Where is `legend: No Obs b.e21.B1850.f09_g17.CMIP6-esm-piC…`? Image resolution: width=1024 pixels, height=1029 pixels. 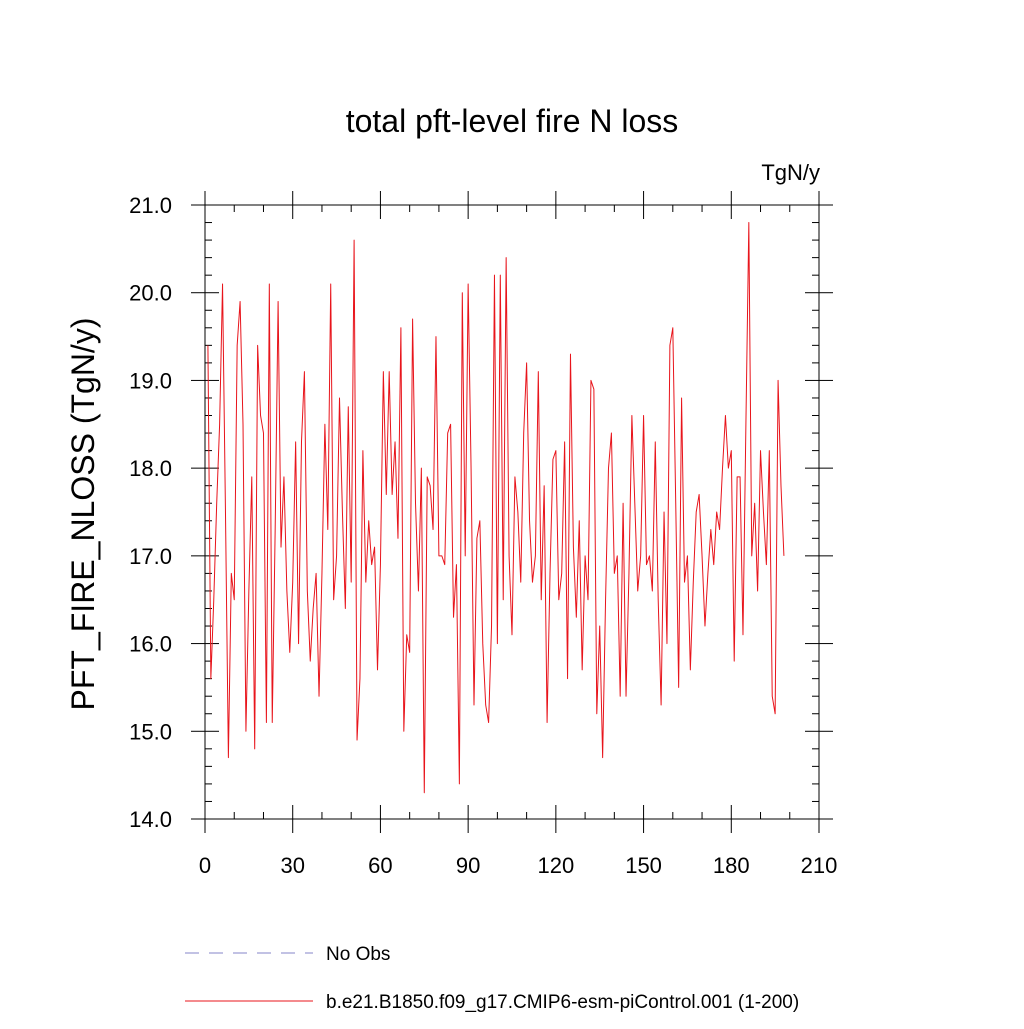 legend: No Obs b.e21.B1850.f09_g17.CMIP6-esm-piC… is located at coordinates (492, 978).